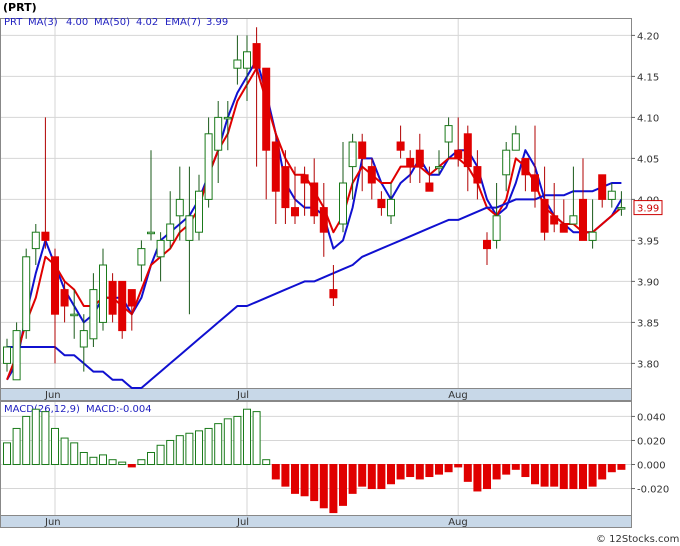 Image resolution: width=680 pixels, height=546 pixels. Describe the element at coordinates (648, 323) in the screenshot. I see `price-tick-label: 3.85` at that location.